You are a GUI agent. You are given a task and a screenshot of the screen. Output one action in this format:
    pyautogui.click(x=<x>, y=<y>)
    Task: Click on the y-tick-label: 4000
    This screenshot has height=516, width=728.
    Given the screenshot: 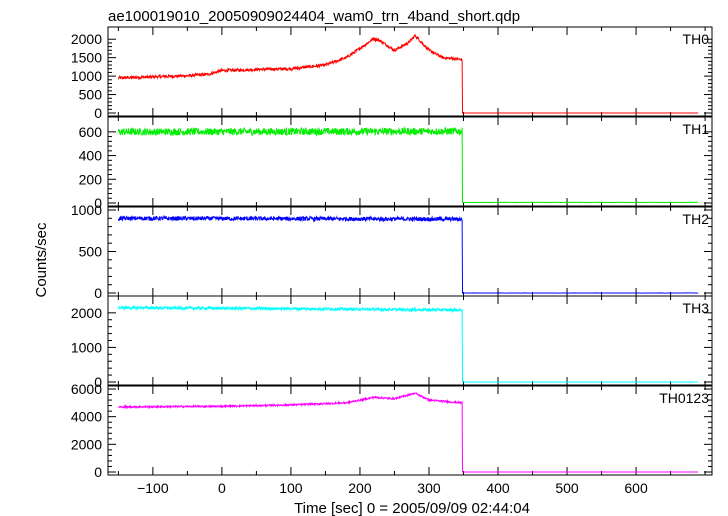 What is the action you would take?
    pyautogui.click(x=86, y=417)
    